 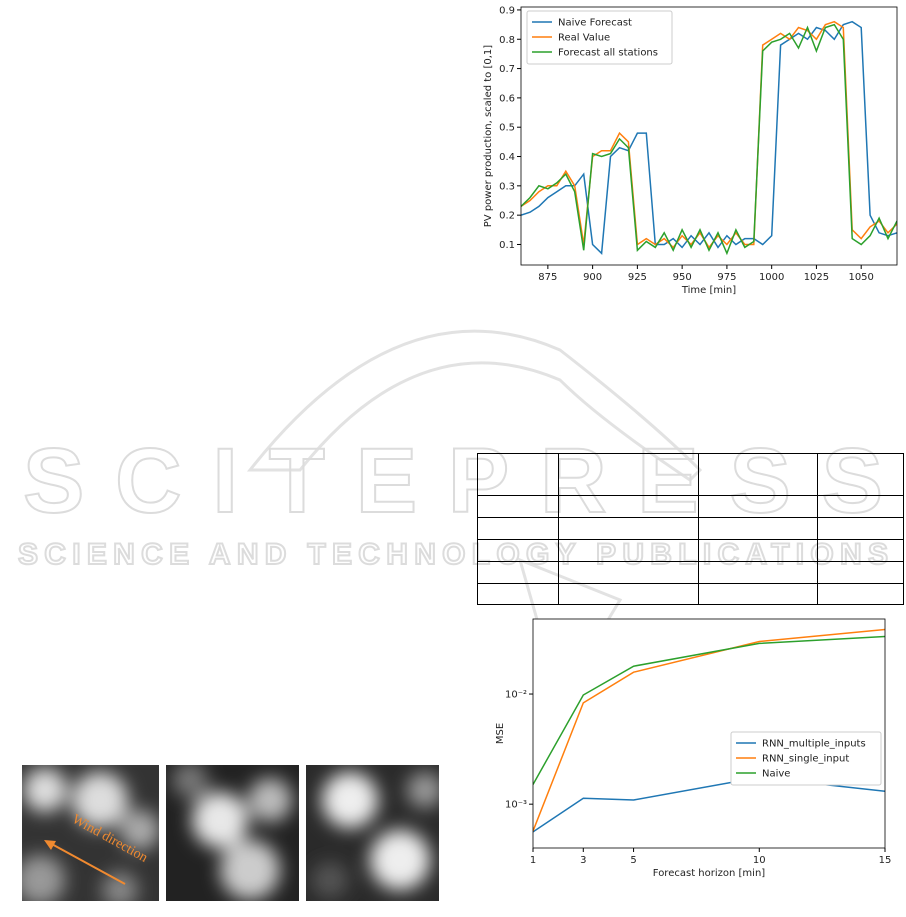 What do you see at coordinates (507, 98) in the screenshot?
I see `y-tick-label: 0.6` at bounding box center [507, 98].